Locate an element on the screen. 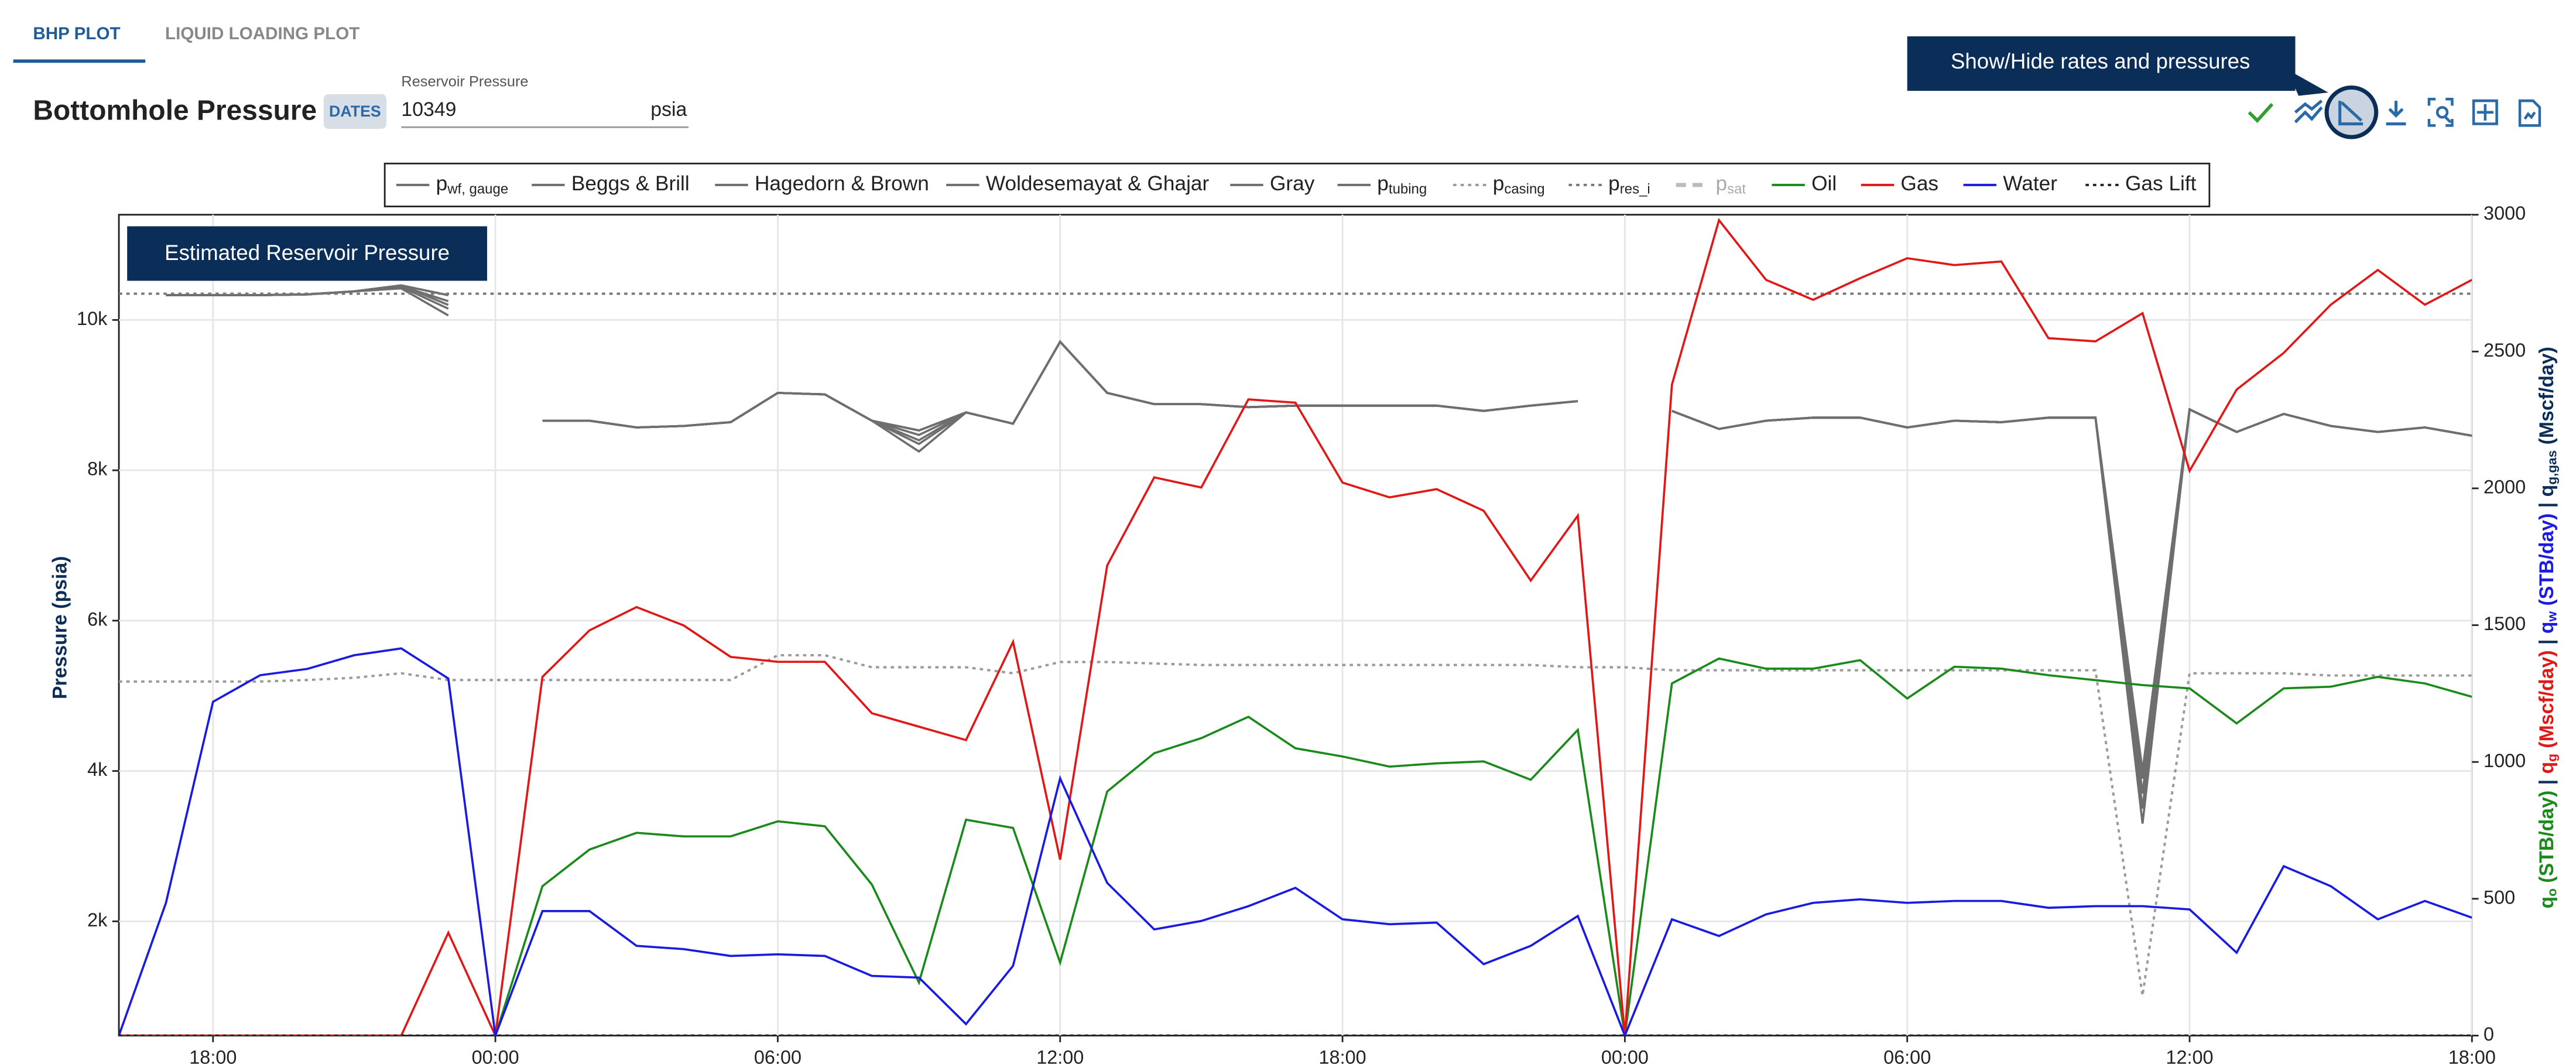 This screenshot has width=2576, height=1064. y2-tick-label: 2500 is located at coordinates (2504, 350).